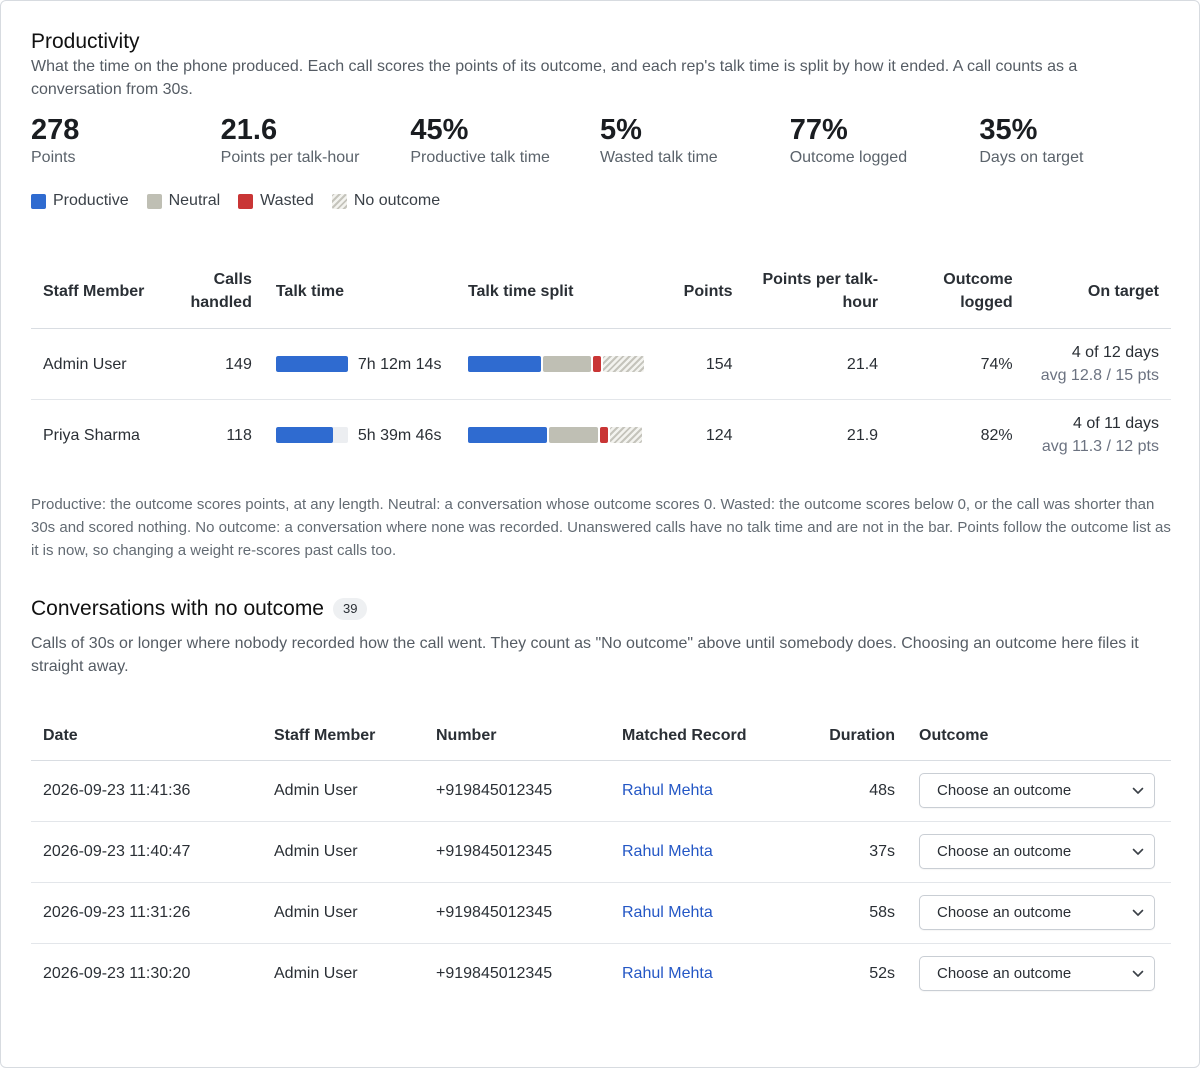 This screenshot has height=1068, width=1200. What do you see at coordinates (978, 291) in the screenshot?
I see `column-header-outcome-logged: Outcome logged` at bounding box center [978, 291].